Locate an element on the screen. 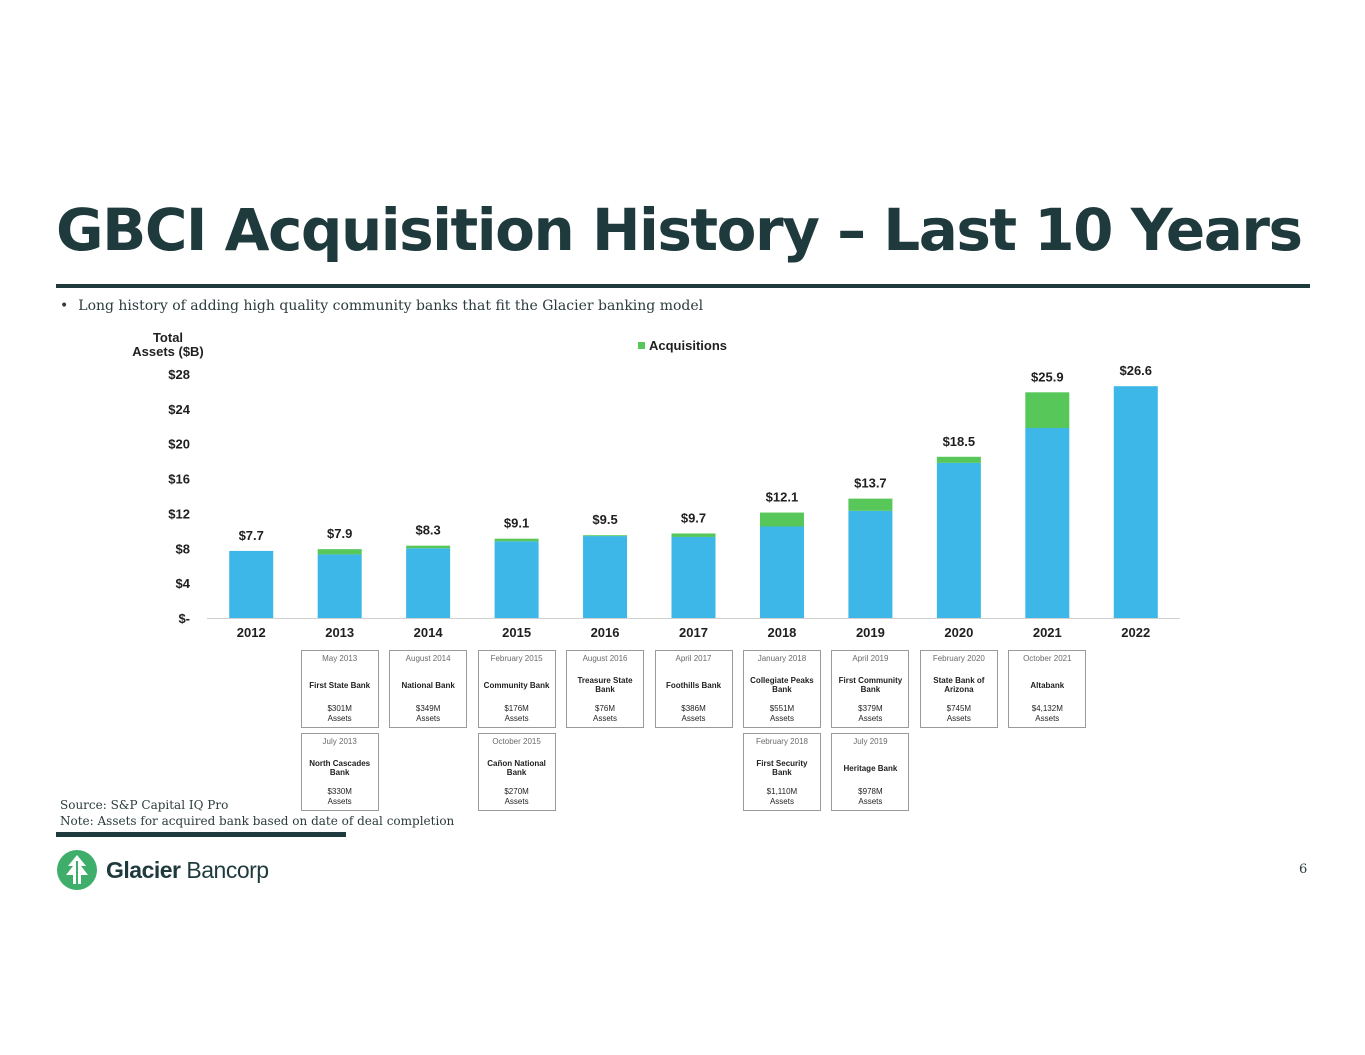 The height and width of the screenshot is (1055, 1365). bar-total-label: $9.1 is located at coordinates (516, 523).